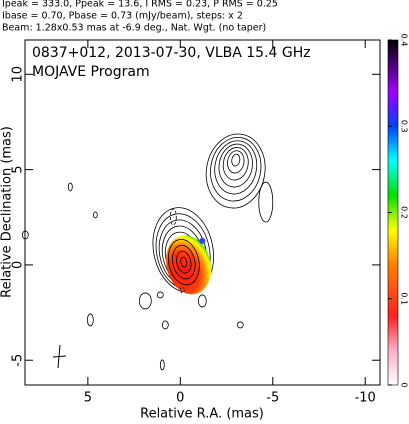 The image size is (409, 424). What do you see at coordinates (404, 298) in the screenshot?
I see `colorbar-tick-label: 0.1` at bounding box center [404, 298].